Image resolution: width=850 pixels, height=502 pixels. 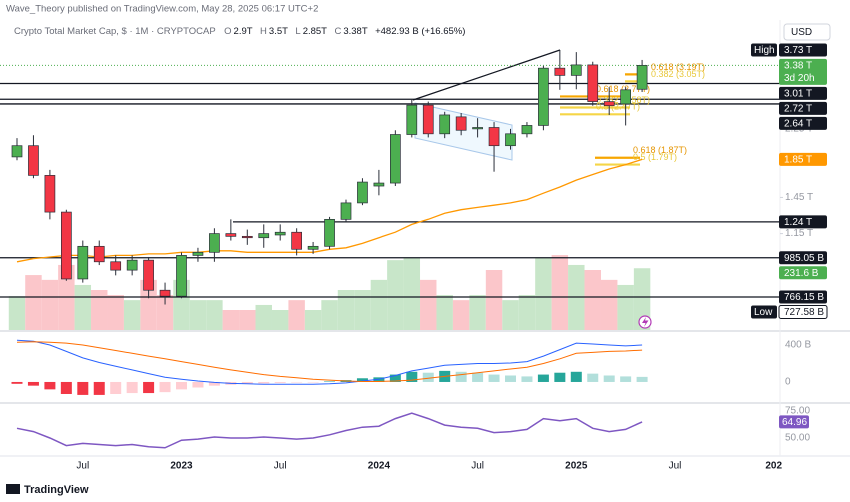 What do you see at coordinates (794, 422) in the screenshot?
I see `rsi-badge-label: 64.96` at bounding box center [794, 422].